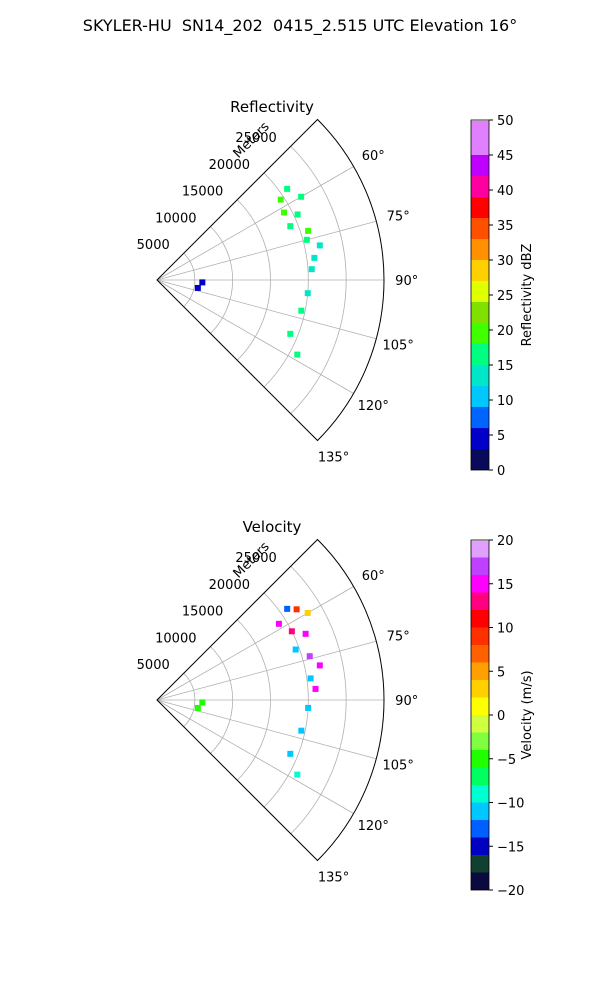 The image size is (600, 1000). I want to click on colorbar-tick-label: 50, so click(505, 121).